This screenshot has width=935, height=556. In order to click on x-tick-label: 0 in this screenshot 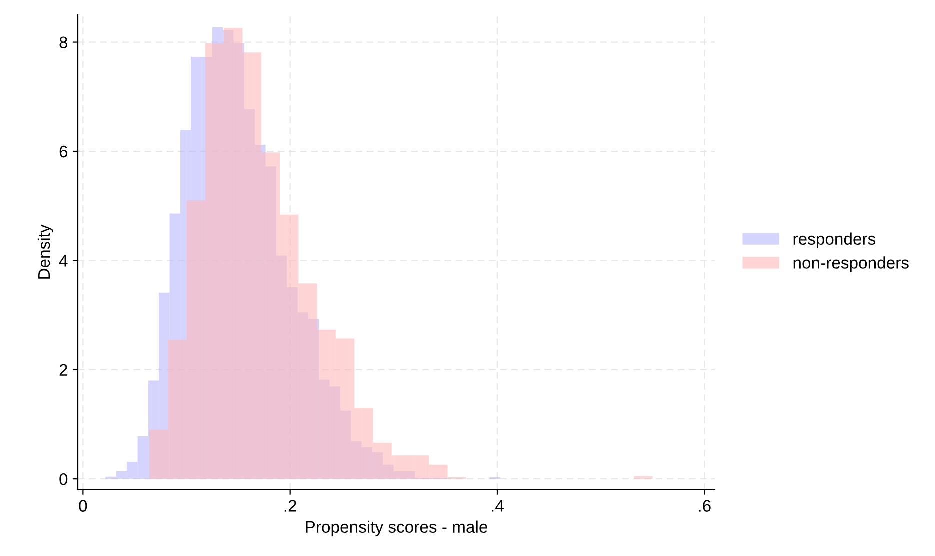, I will do `click(83, 506)`.